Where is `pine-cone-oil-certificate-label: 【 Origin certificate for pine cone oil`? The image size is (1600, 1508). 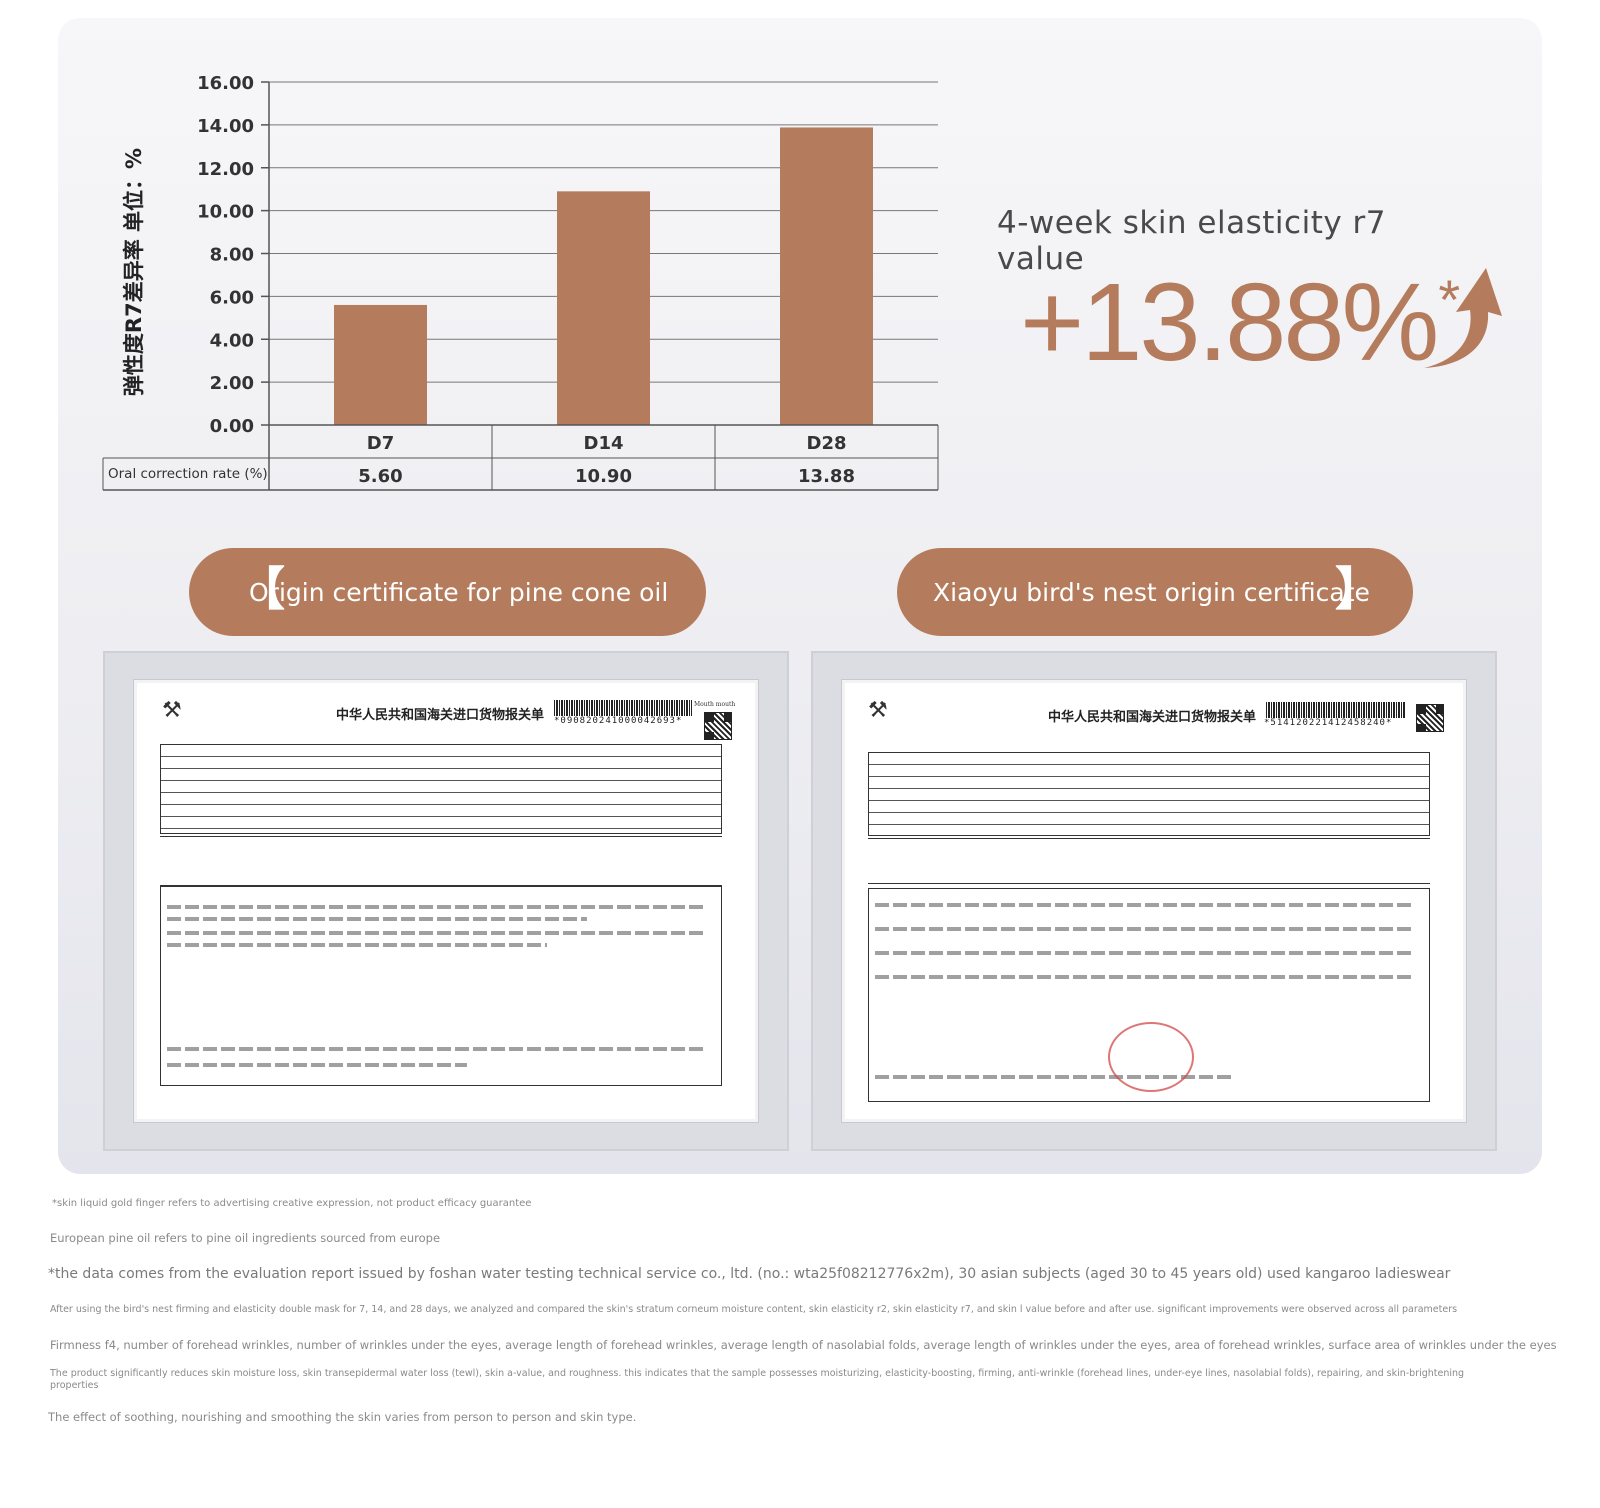 pine-cone-oil-certificate-label: 【 Origin certificate for pine cone oil is located at coordinates (447, 592).